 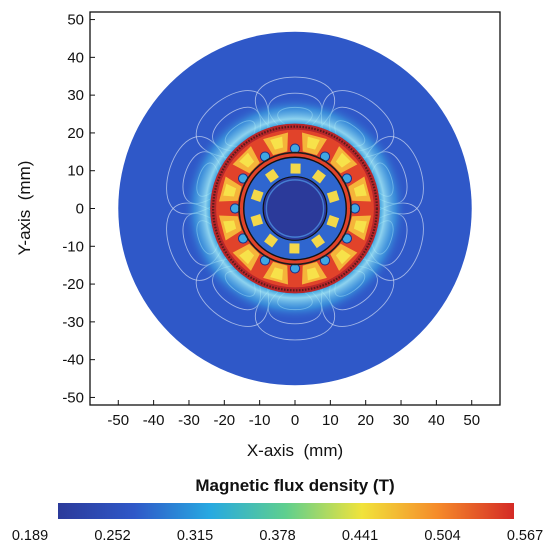 I want to click on machine-cross-section, so click(x=295, y=208).